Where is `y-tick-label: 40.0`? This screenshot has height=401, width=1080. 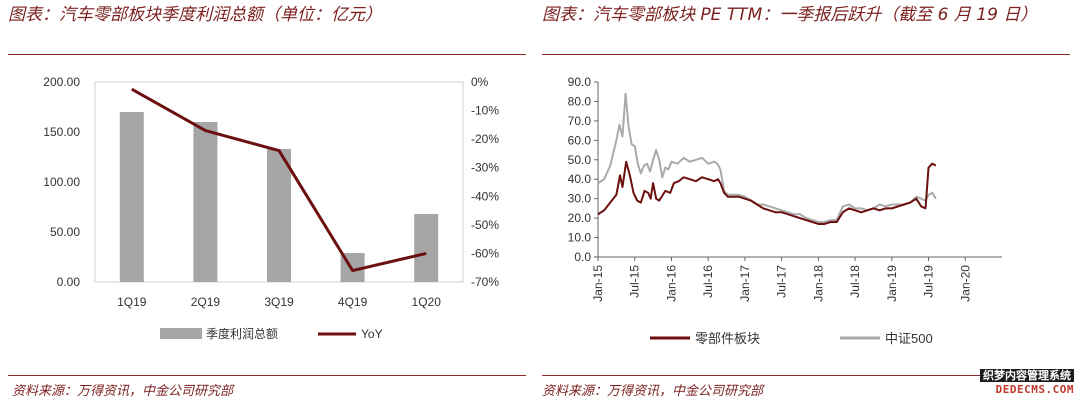 y-tick-label: 40.0 is located at coordinates (580, 179).